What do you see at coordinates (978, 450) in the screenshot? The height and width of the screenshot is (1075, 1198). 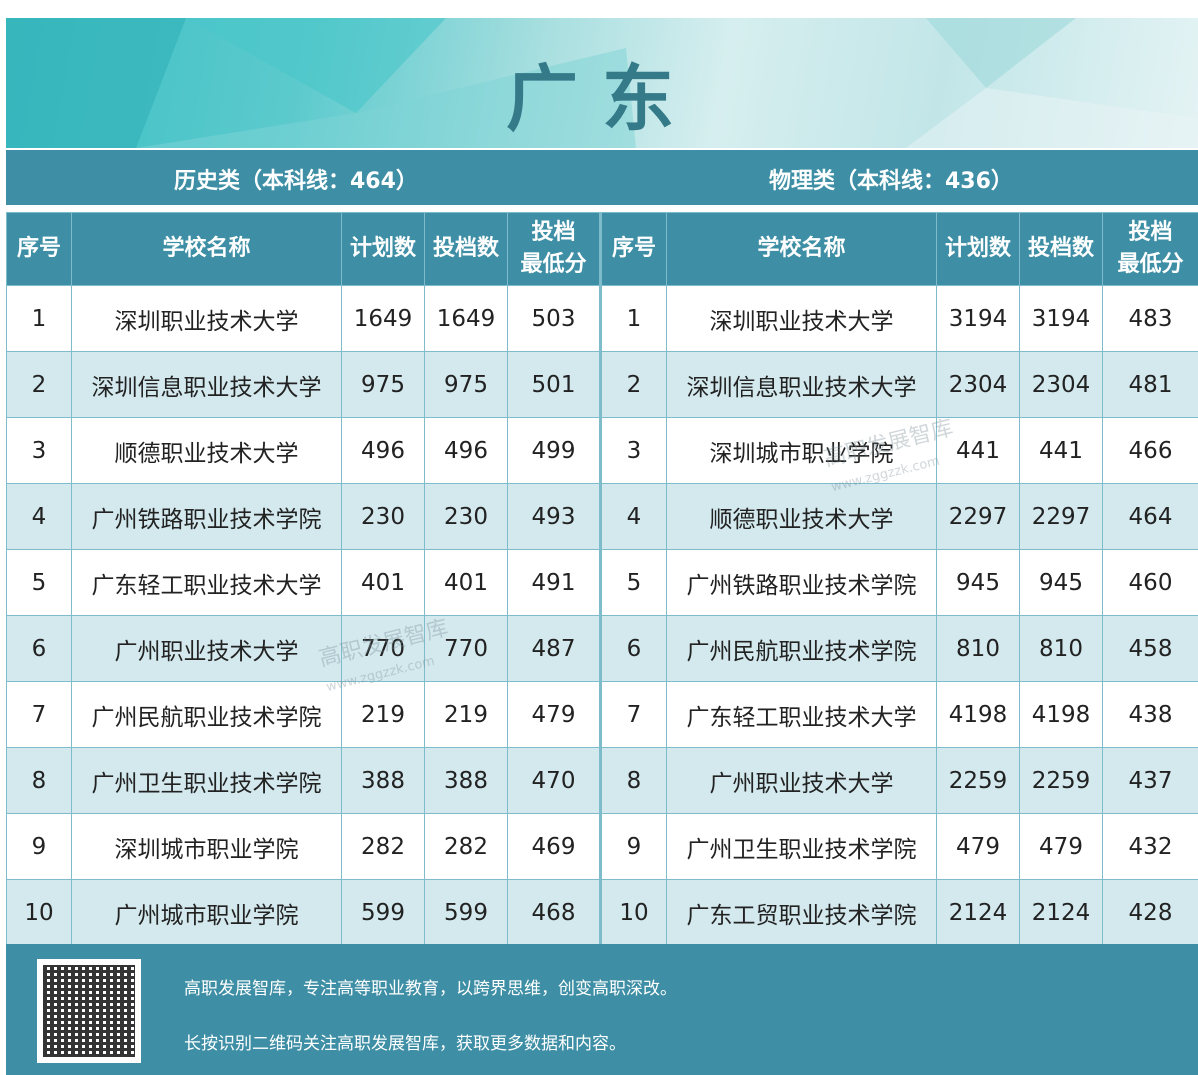 I see `plan-count-cell: 441` at bounding box center [978, 450].